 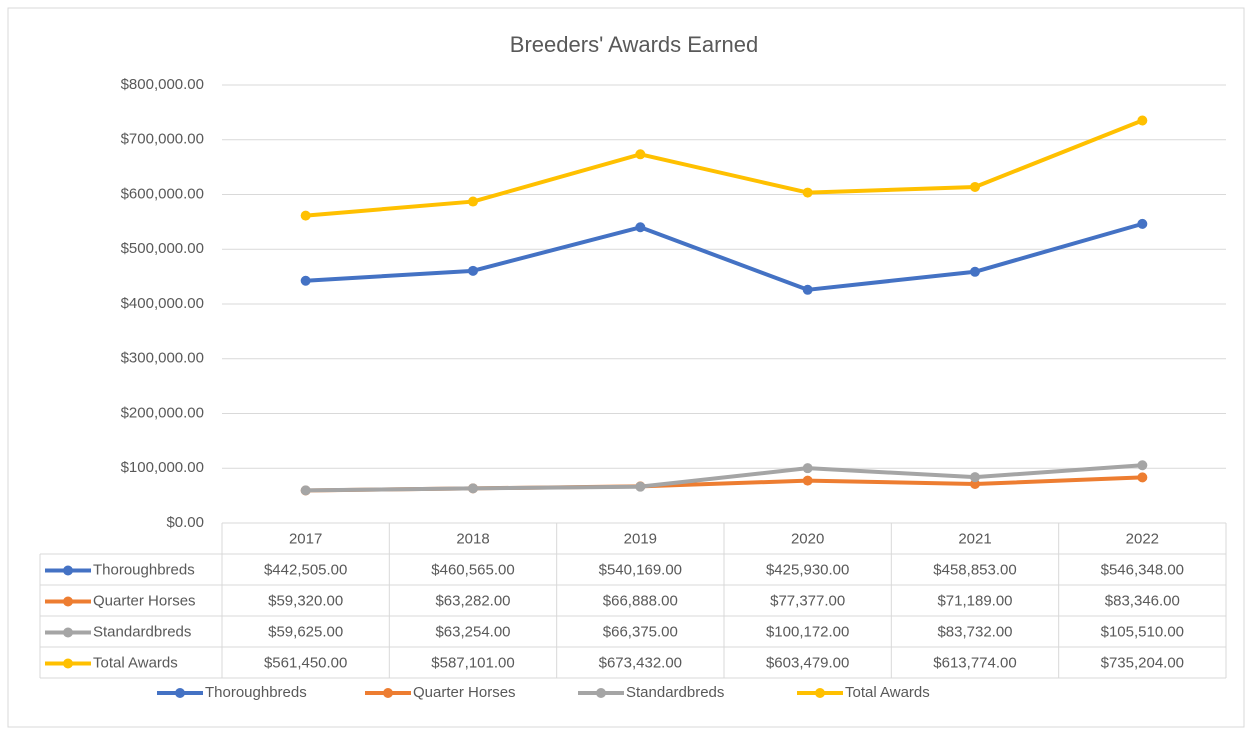 What do you see at coordinates (807, 569) in the screenshot?
I see `table-value: $425,930.00` at bounding box center [807, 569].